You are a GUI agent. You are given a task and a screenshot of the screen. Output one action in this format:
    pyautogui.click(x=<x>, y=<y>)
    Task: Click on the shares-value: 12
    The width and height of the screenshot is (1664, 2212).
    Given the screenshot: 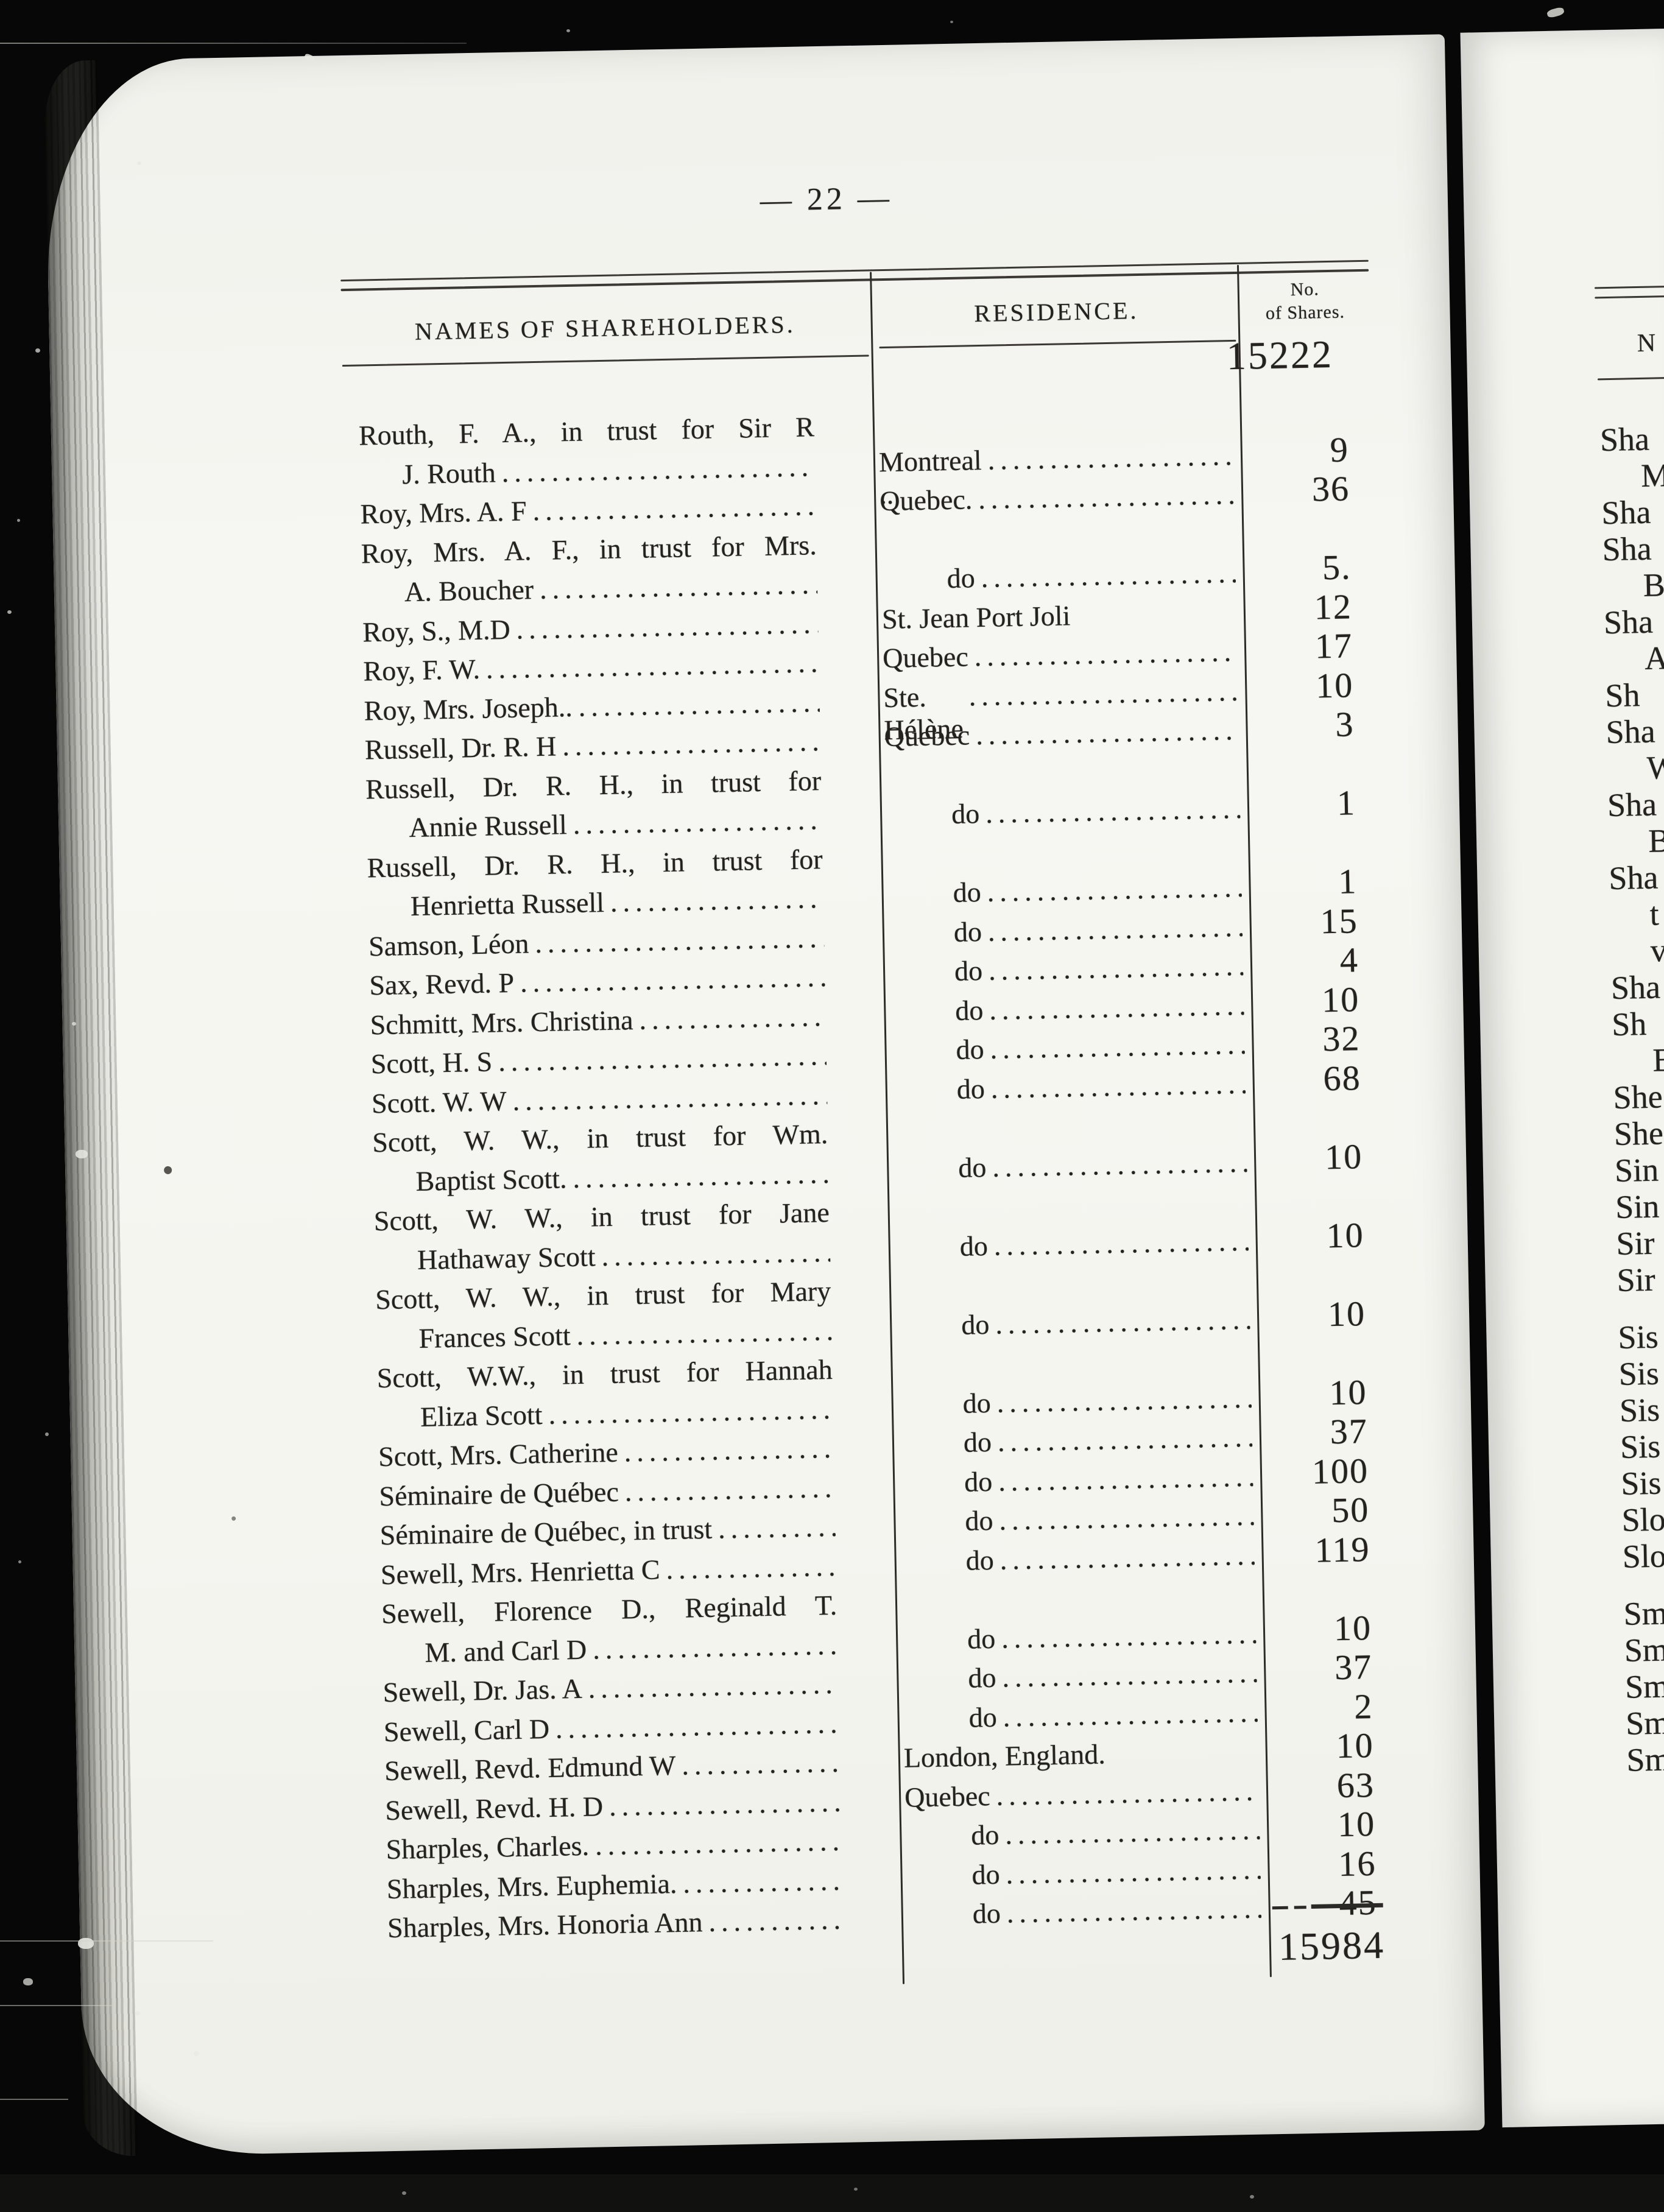 What is the action you would take?
    pyautogui.click(x=1334, y=606)
    